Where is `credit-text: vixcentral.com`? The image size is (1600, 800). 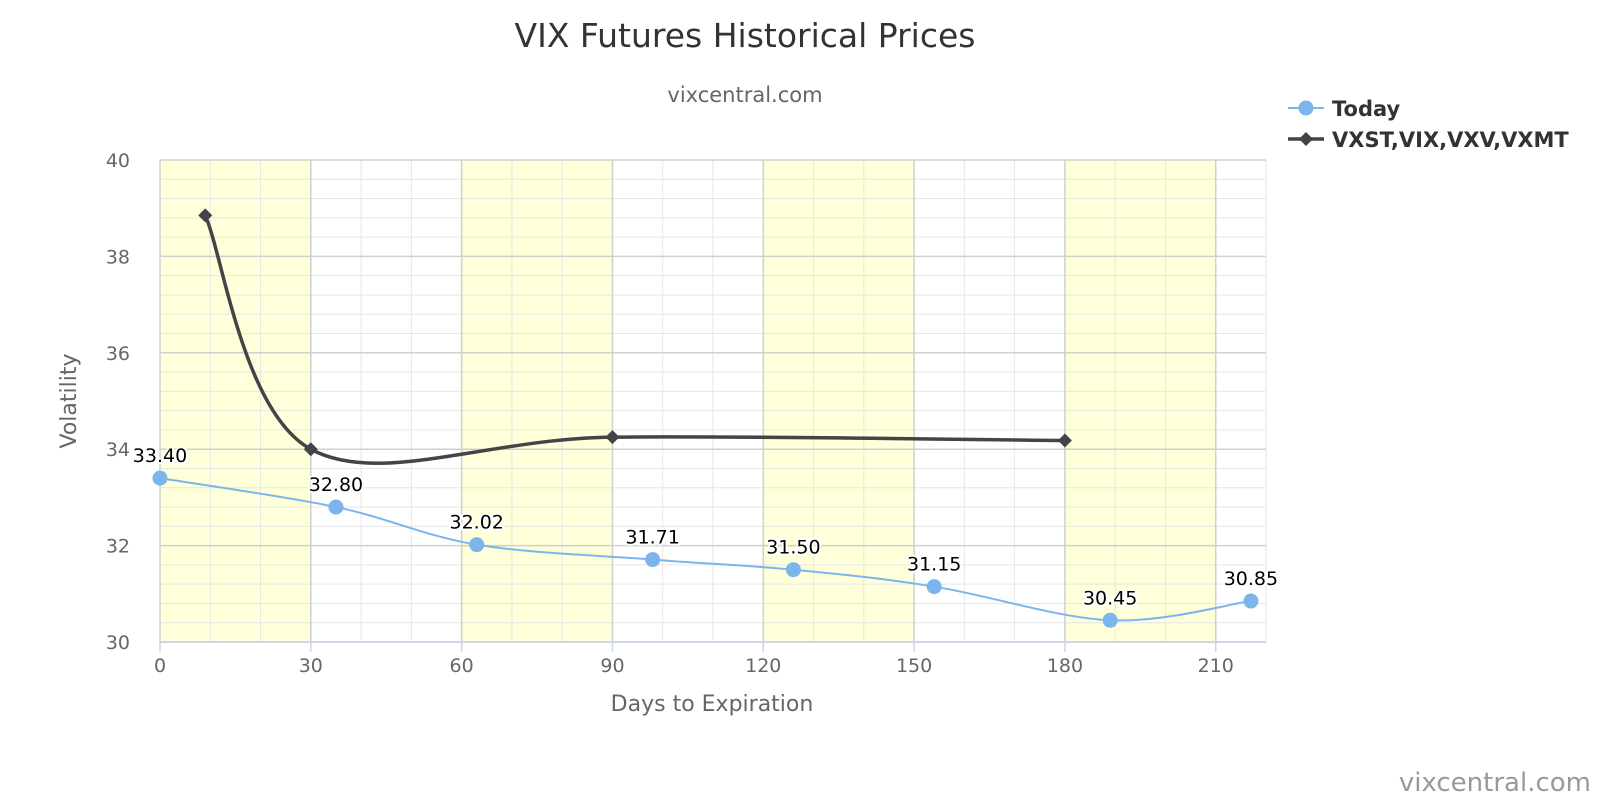
credit-text: vixcentral.com is located at coordinates (1495, 783).